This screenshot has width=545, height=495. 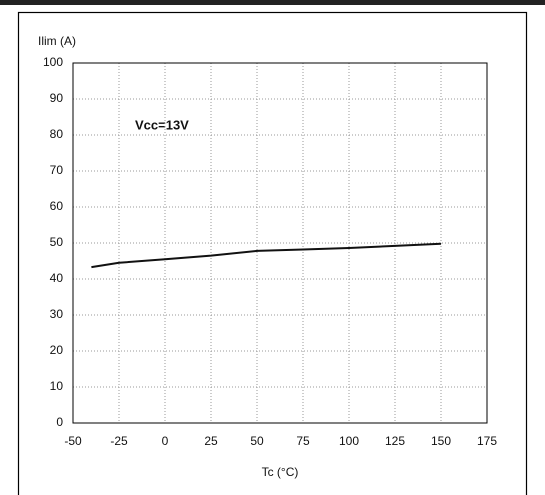 I want to click on y-tick-label: 60, so click(x=57, y=206).